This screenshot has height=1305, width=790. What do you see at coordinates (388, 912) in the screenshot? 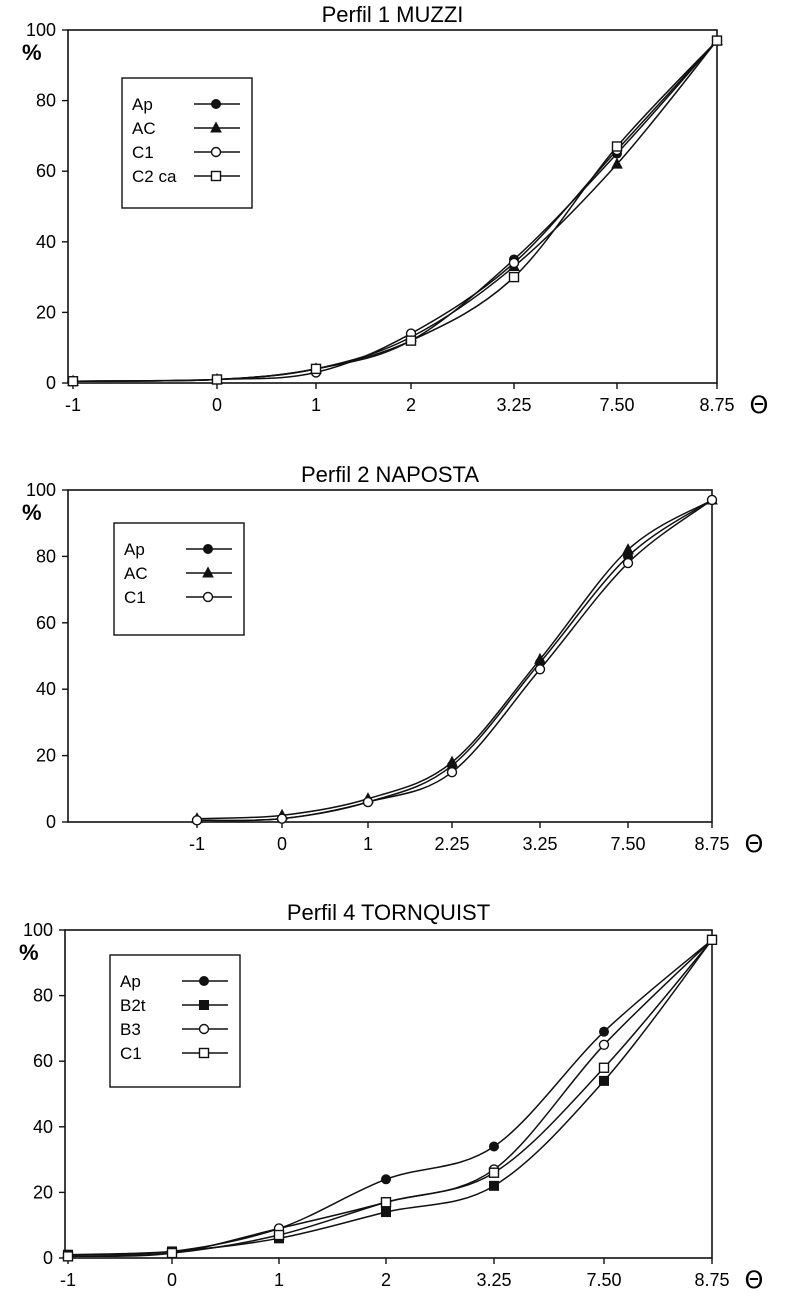
I see `chart-title: Perfil 4 TORNQUIST` at bounding box center [388, 912].